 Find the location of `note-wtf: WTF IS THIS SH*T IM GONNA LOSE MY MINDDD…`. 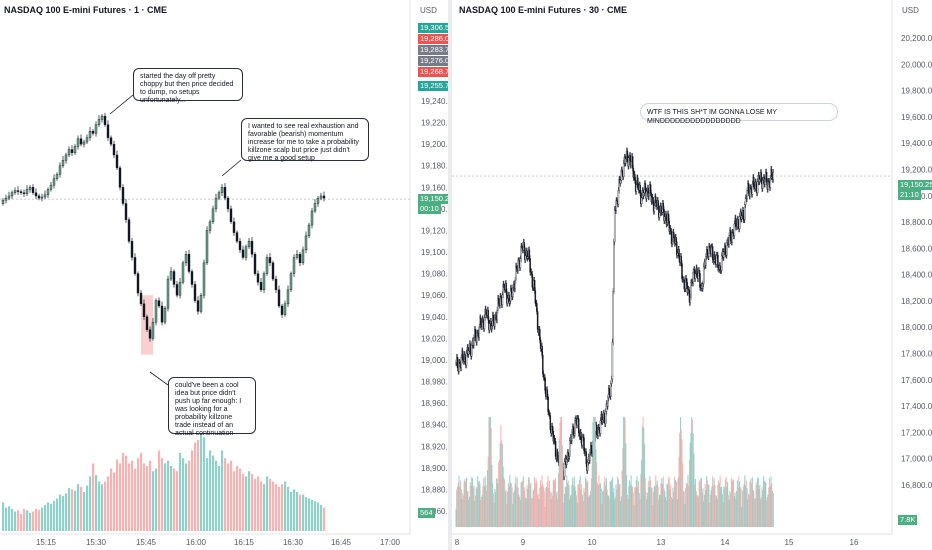

note-wtf: WTF IS THIS SH*T IM GONNA LOSE MY MINDDD… is located at coordinates (739, 114).